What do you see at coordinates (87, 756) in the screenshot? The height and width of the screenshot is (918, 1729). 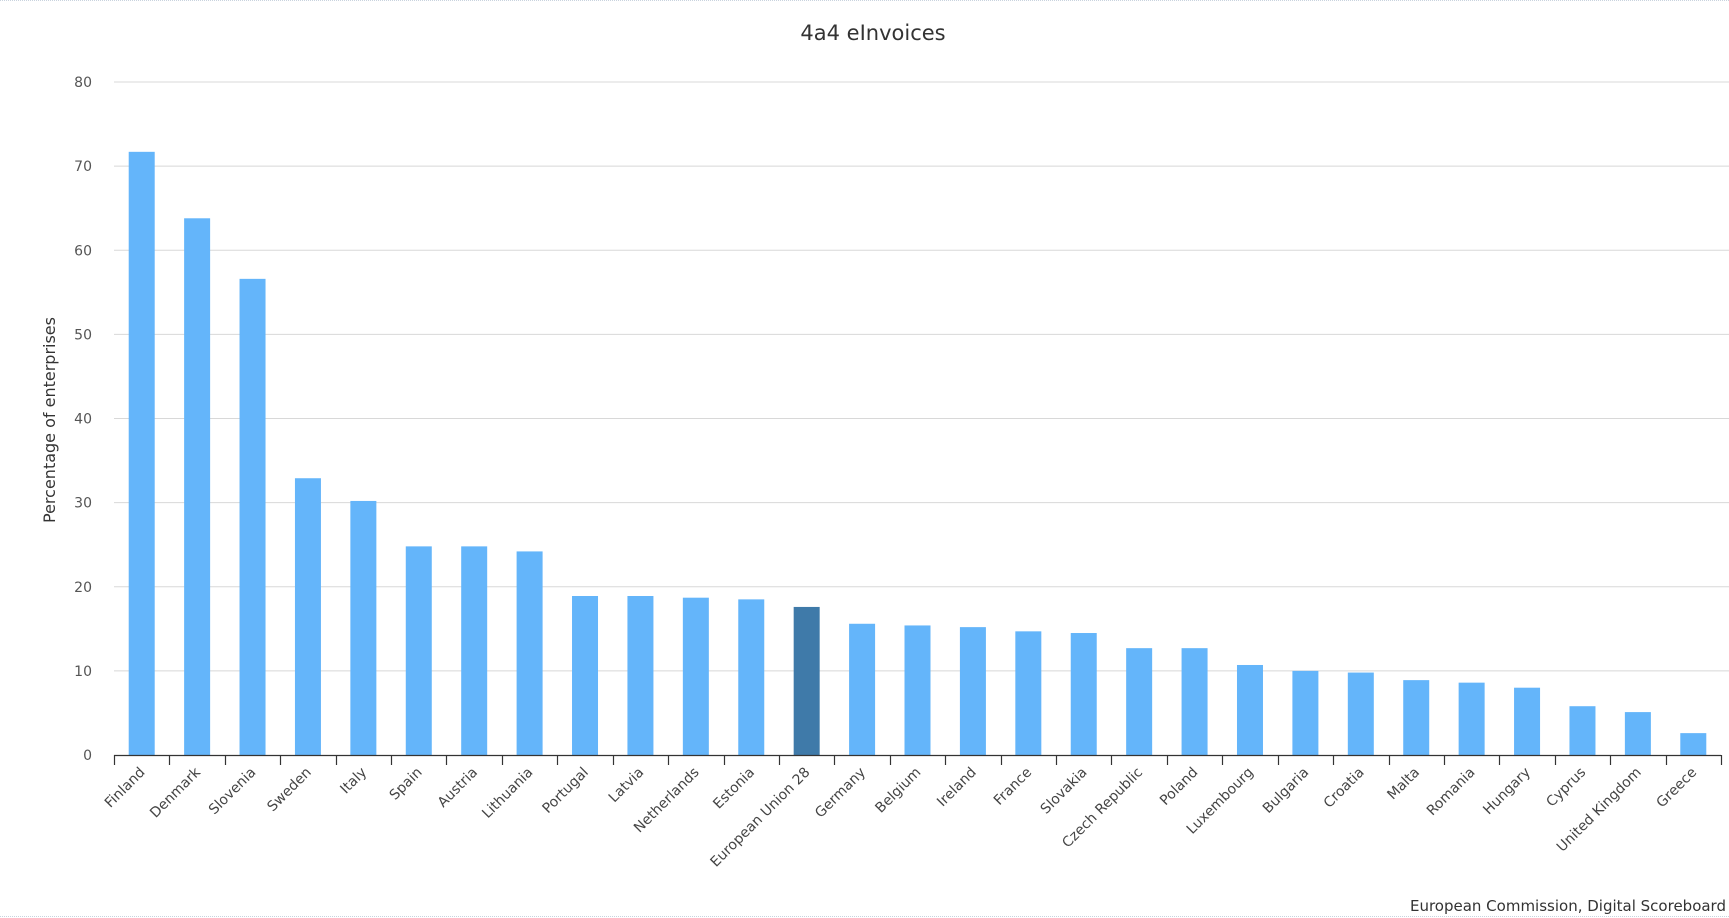 I see `y-tick-label: 0` at bounding box center [87, 756].